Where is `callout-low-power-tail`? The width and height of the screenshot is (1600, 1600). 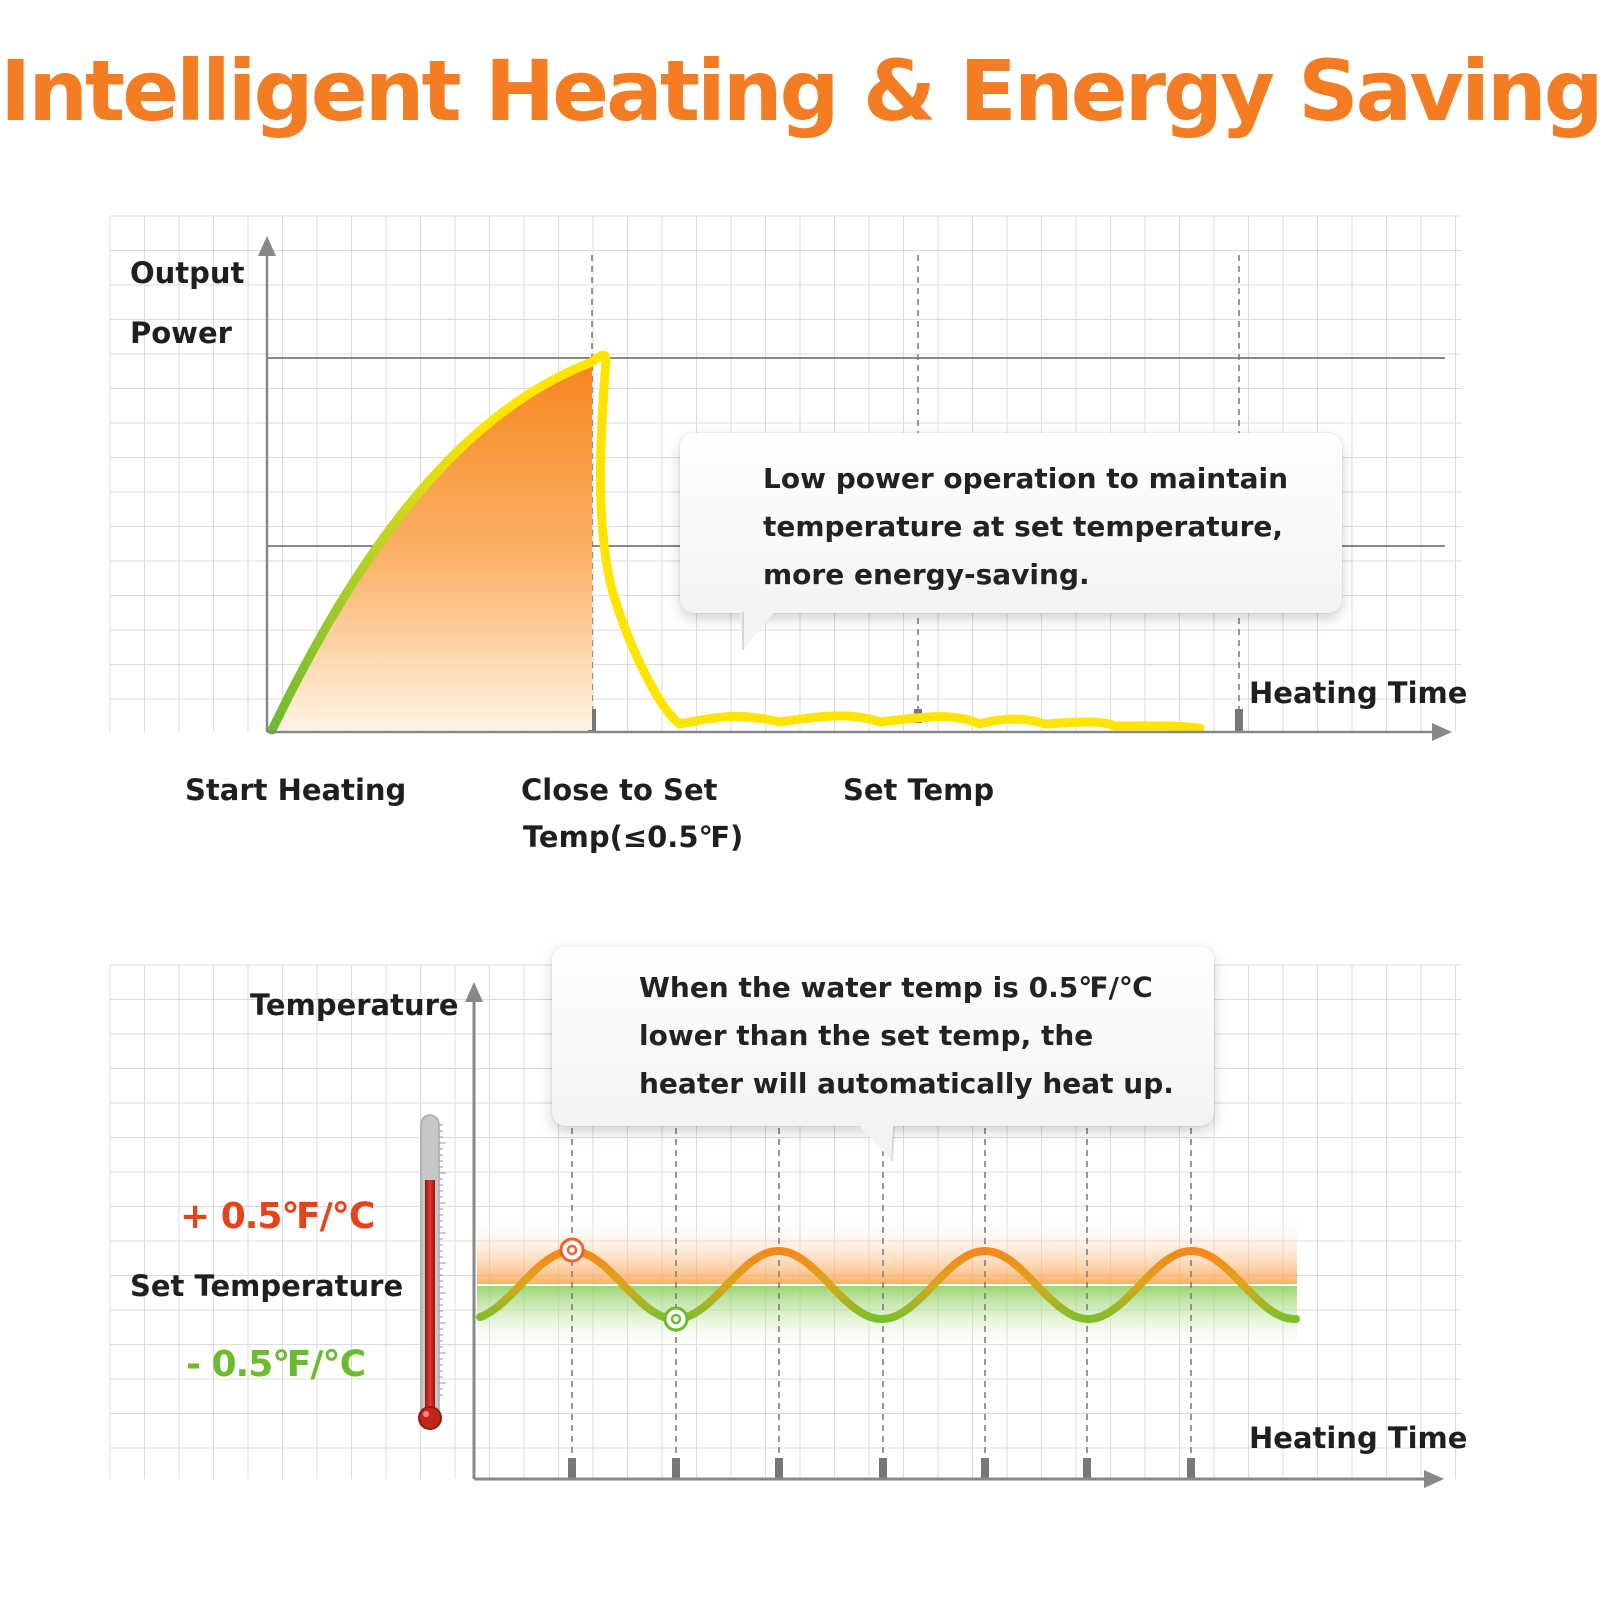
callout-low-power-tail is located at coordinates (758, 630).